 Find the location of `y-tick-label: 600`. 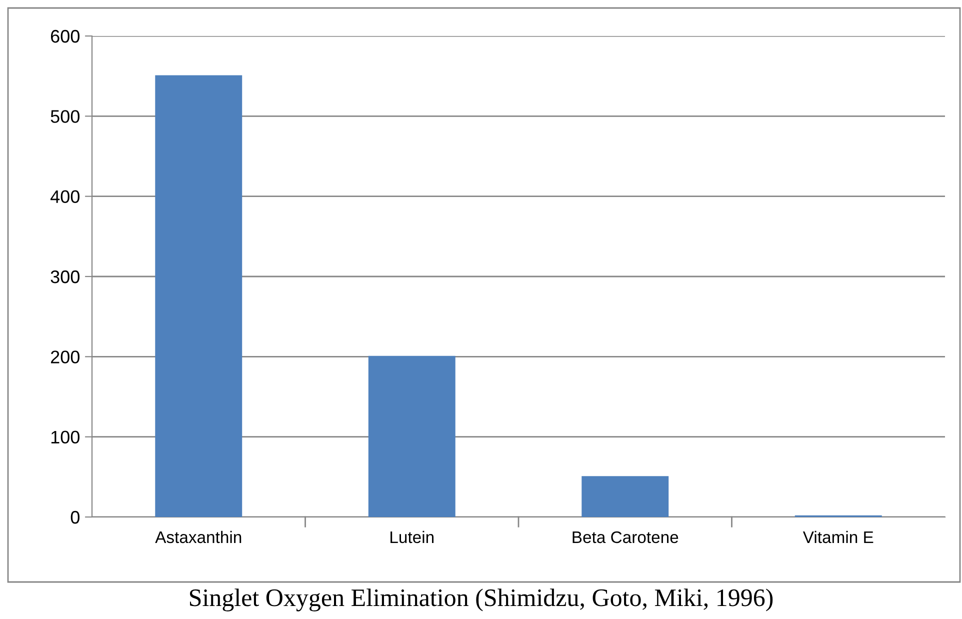

y-tick-label: 600 is located at coordinates (65, 36).